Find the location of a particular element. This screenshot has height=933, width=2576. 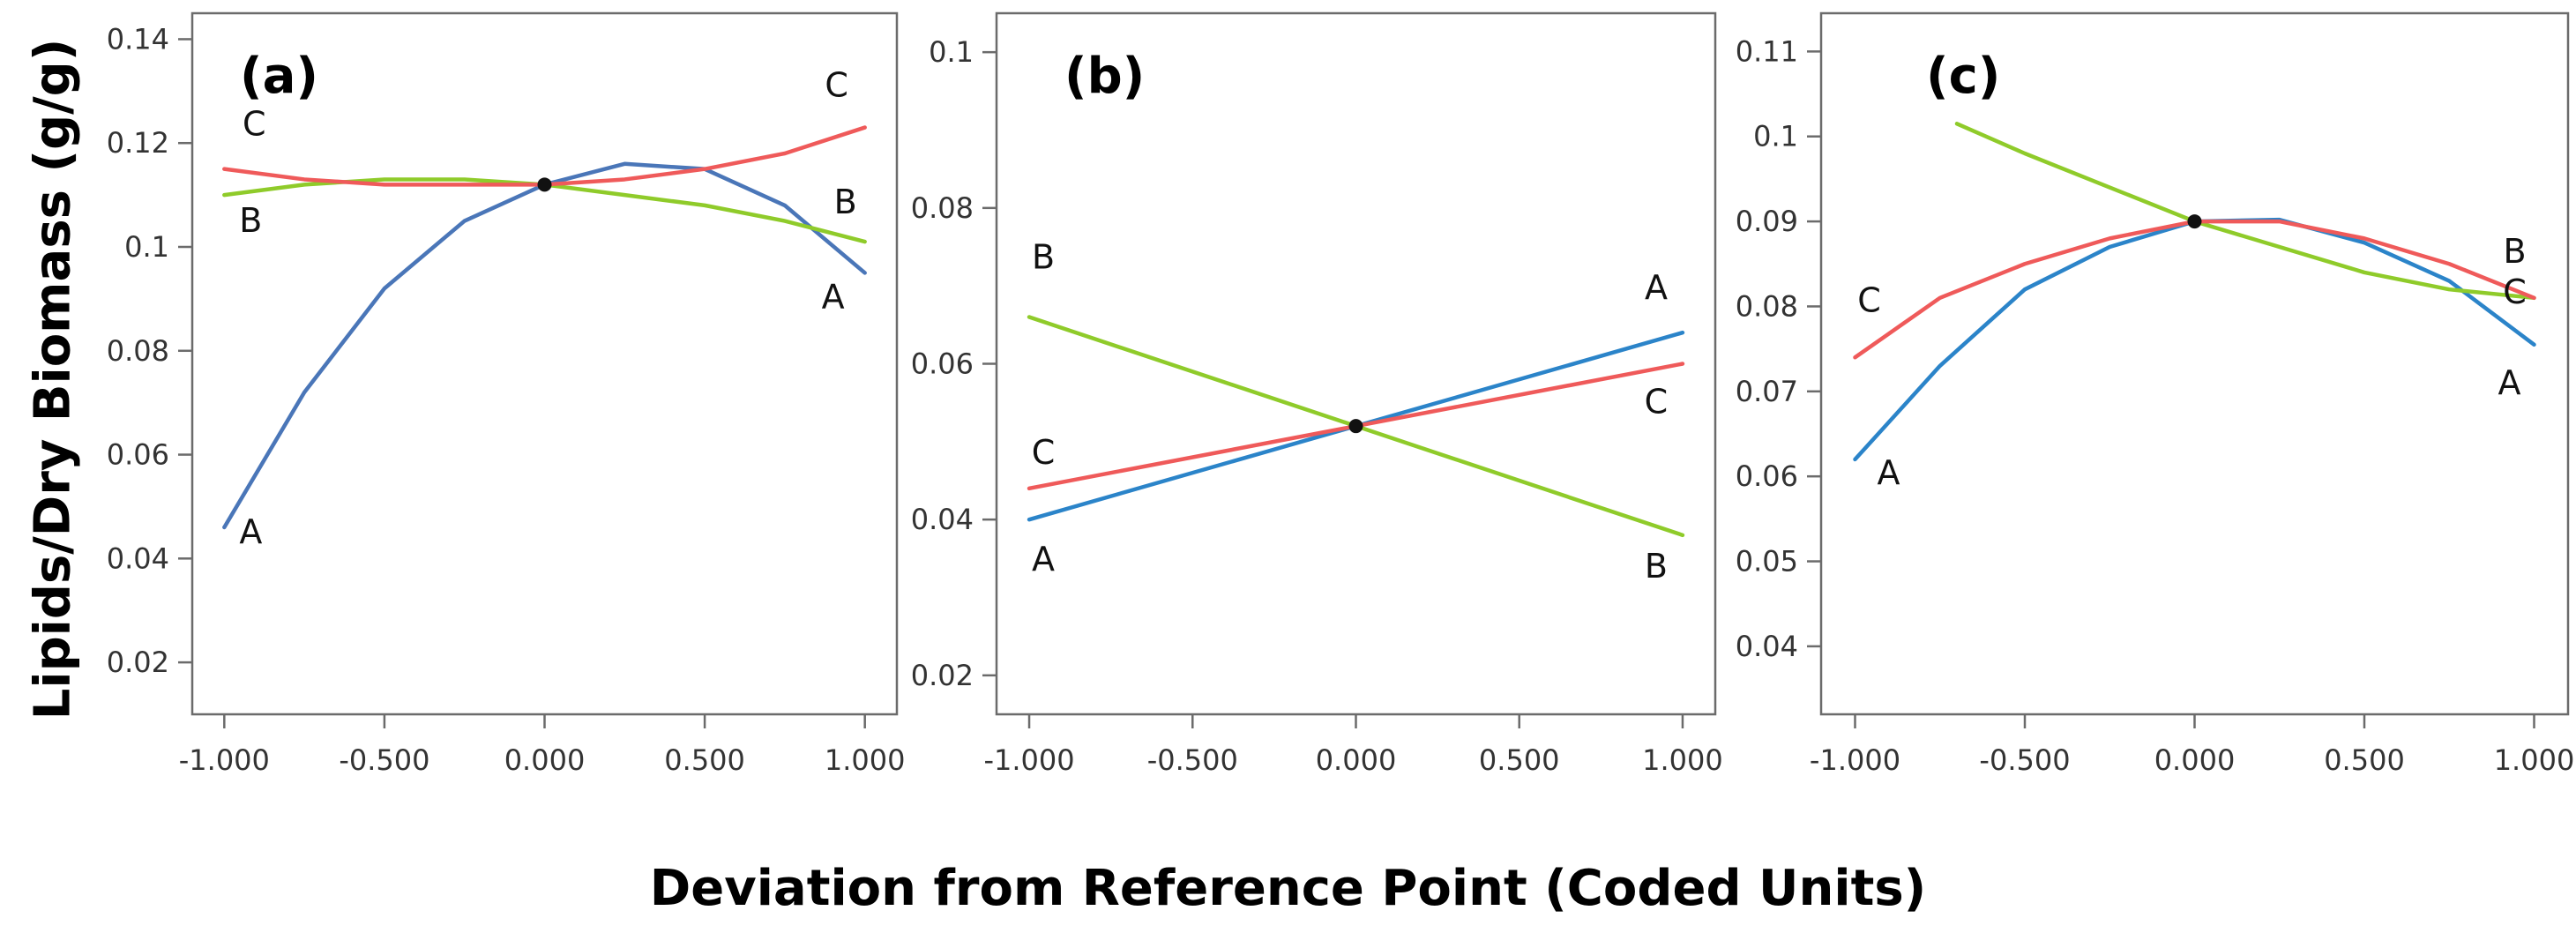

y-axis-label: Lipids/Dry Biomass (g/g) is located at coordinates (53, 379).